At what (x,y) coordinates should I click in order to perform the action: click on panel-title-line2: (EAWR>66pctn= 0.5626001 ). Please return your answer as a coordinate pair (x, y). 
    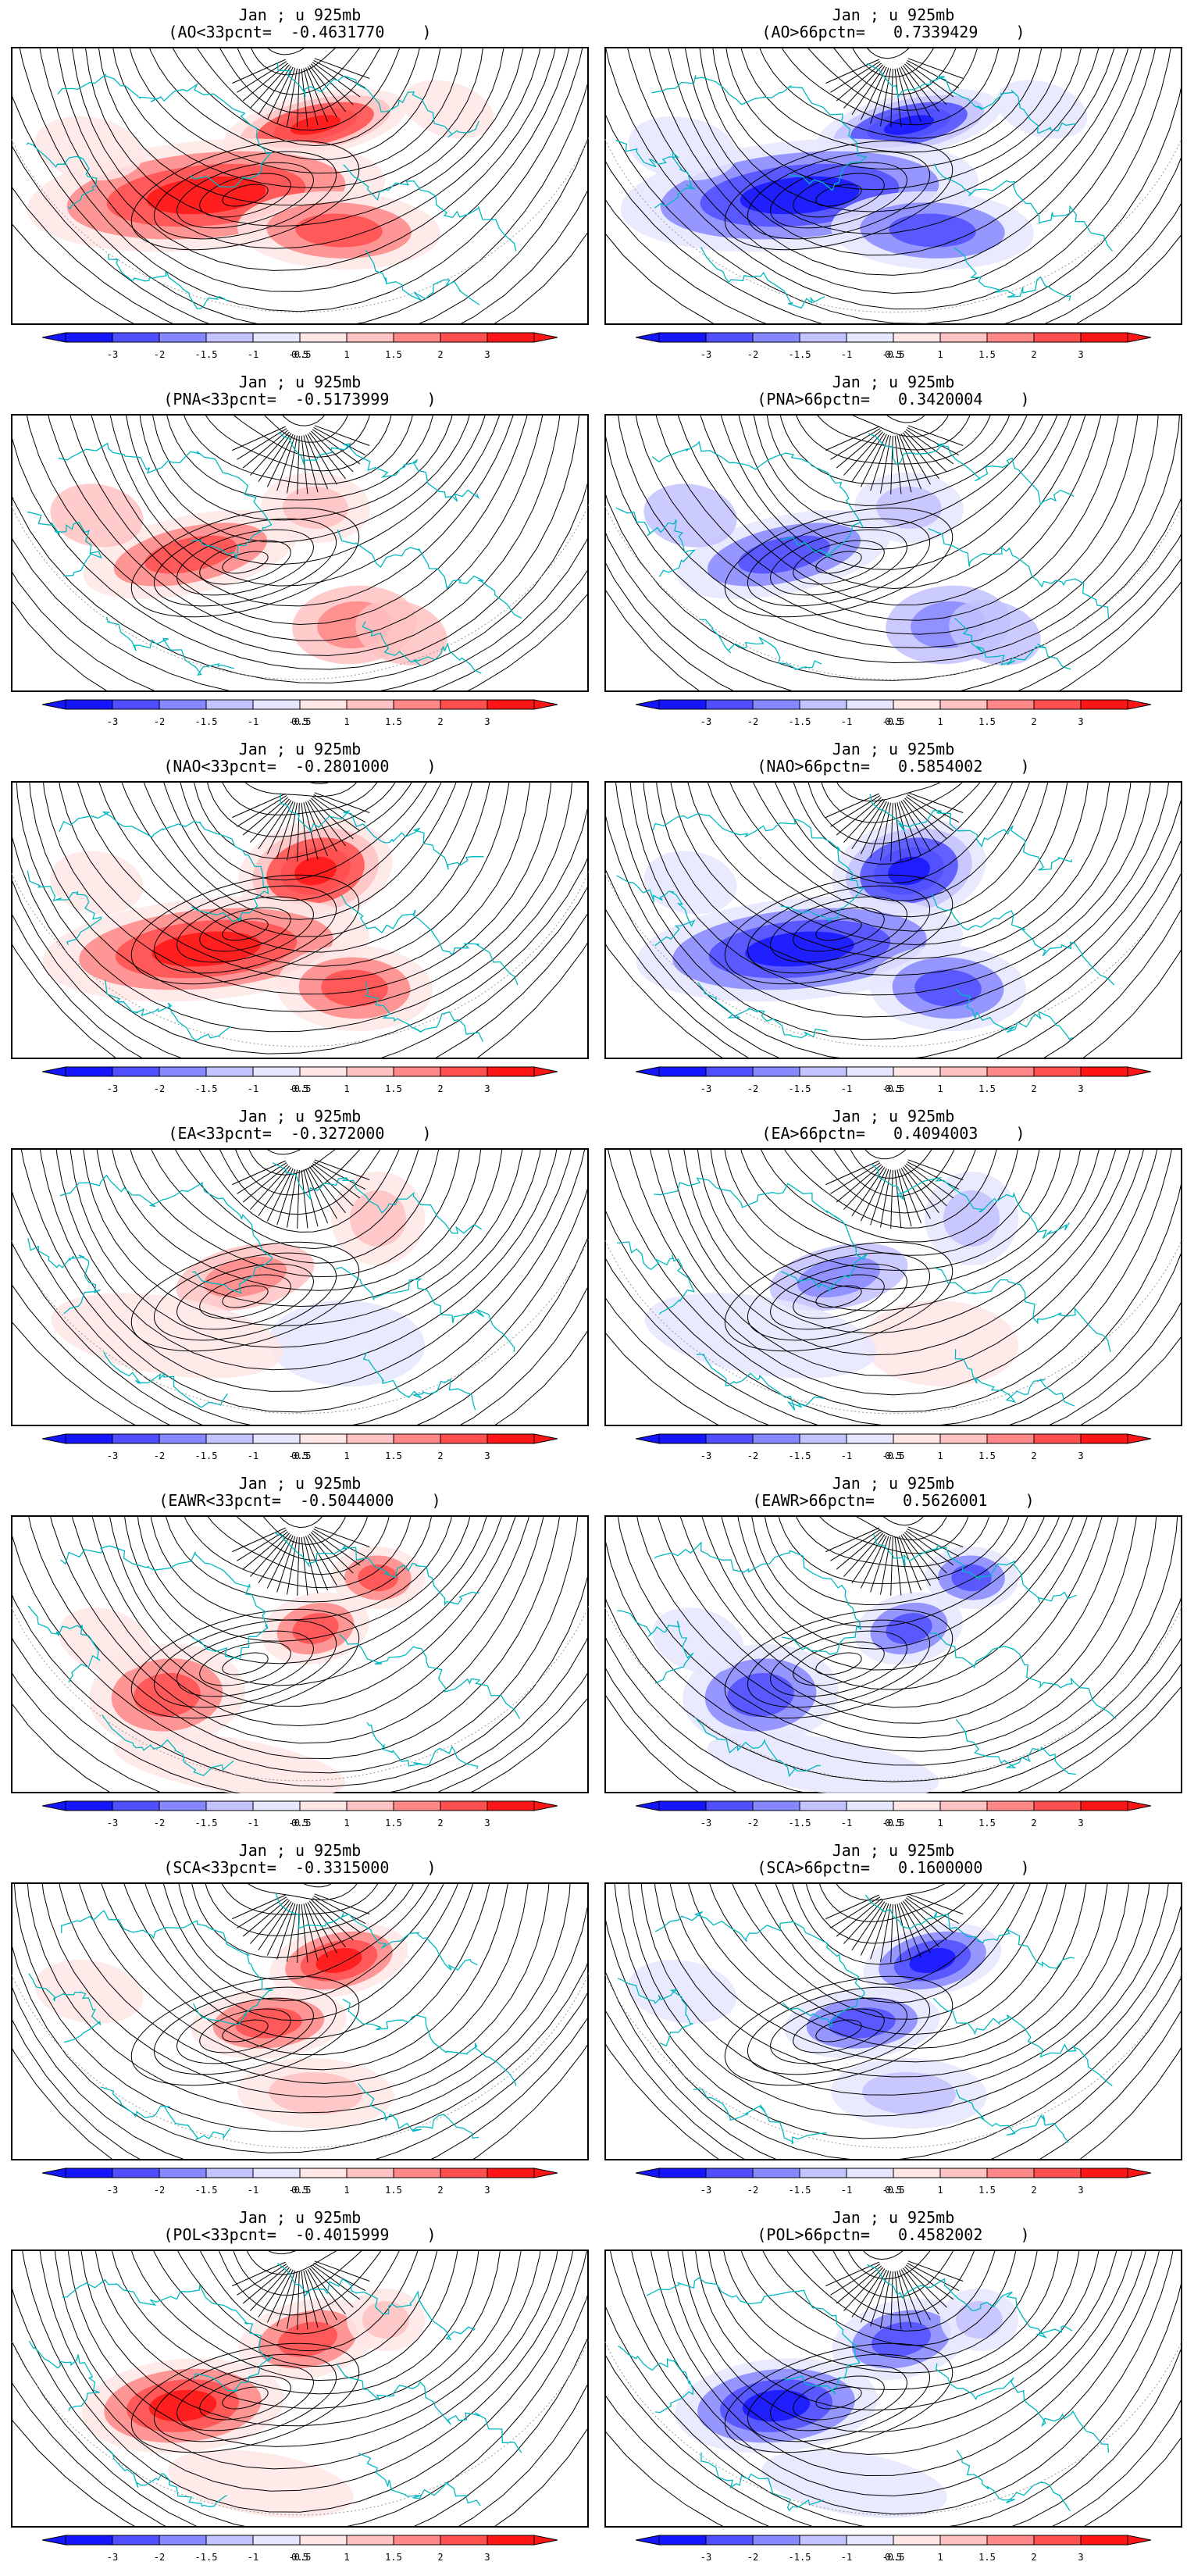
    Looking at the image, I should click on (893, 1500).